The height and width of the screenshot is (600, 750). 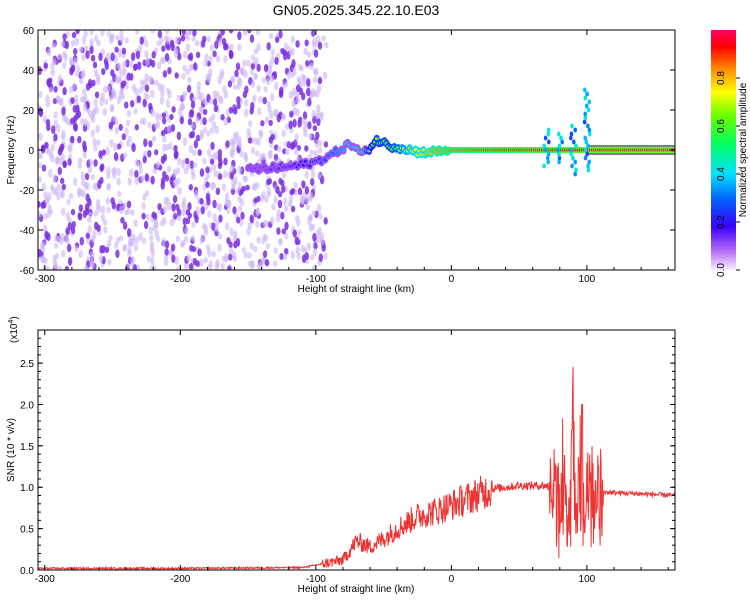 What do you see at coordinates (11, 450) in the screenshot?
I see `snr-ylabel: SNR (10 * v/v)` at bounding box center [11, 450].